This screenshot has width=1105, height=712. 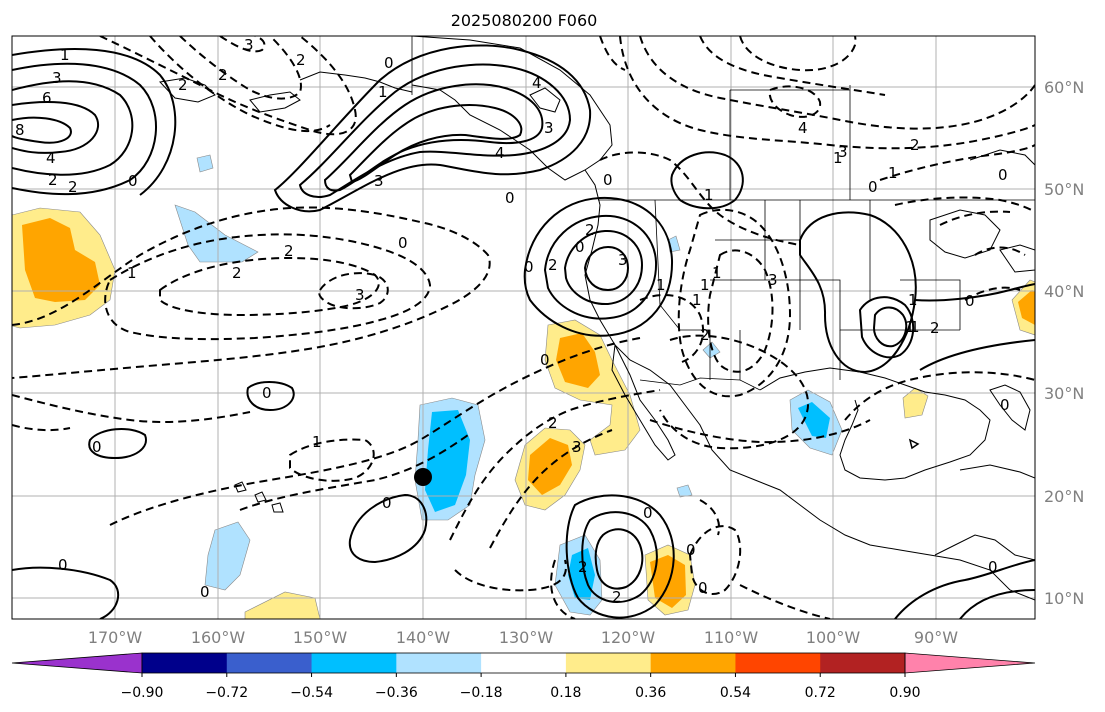 What do you see at coordinates (904, 693) in the screenshot?
I see `colorbar-tick-label: 0.90` at bounding box center [904, 693].